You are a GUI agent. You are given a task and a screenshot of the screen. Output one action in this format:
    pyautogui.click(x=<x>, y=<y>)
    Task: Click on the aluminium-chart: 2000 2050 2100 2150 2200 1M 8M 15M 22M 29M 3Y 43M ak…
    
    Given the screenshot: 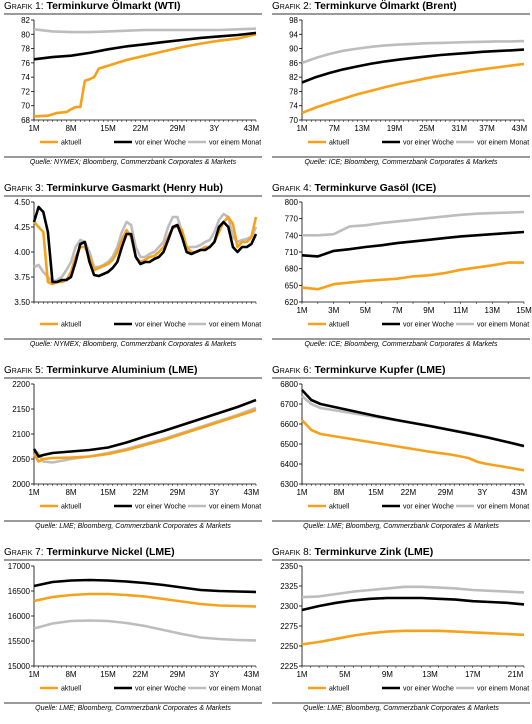 What is the action you would take?
    pyautogui.click(x=136, y=445)
    